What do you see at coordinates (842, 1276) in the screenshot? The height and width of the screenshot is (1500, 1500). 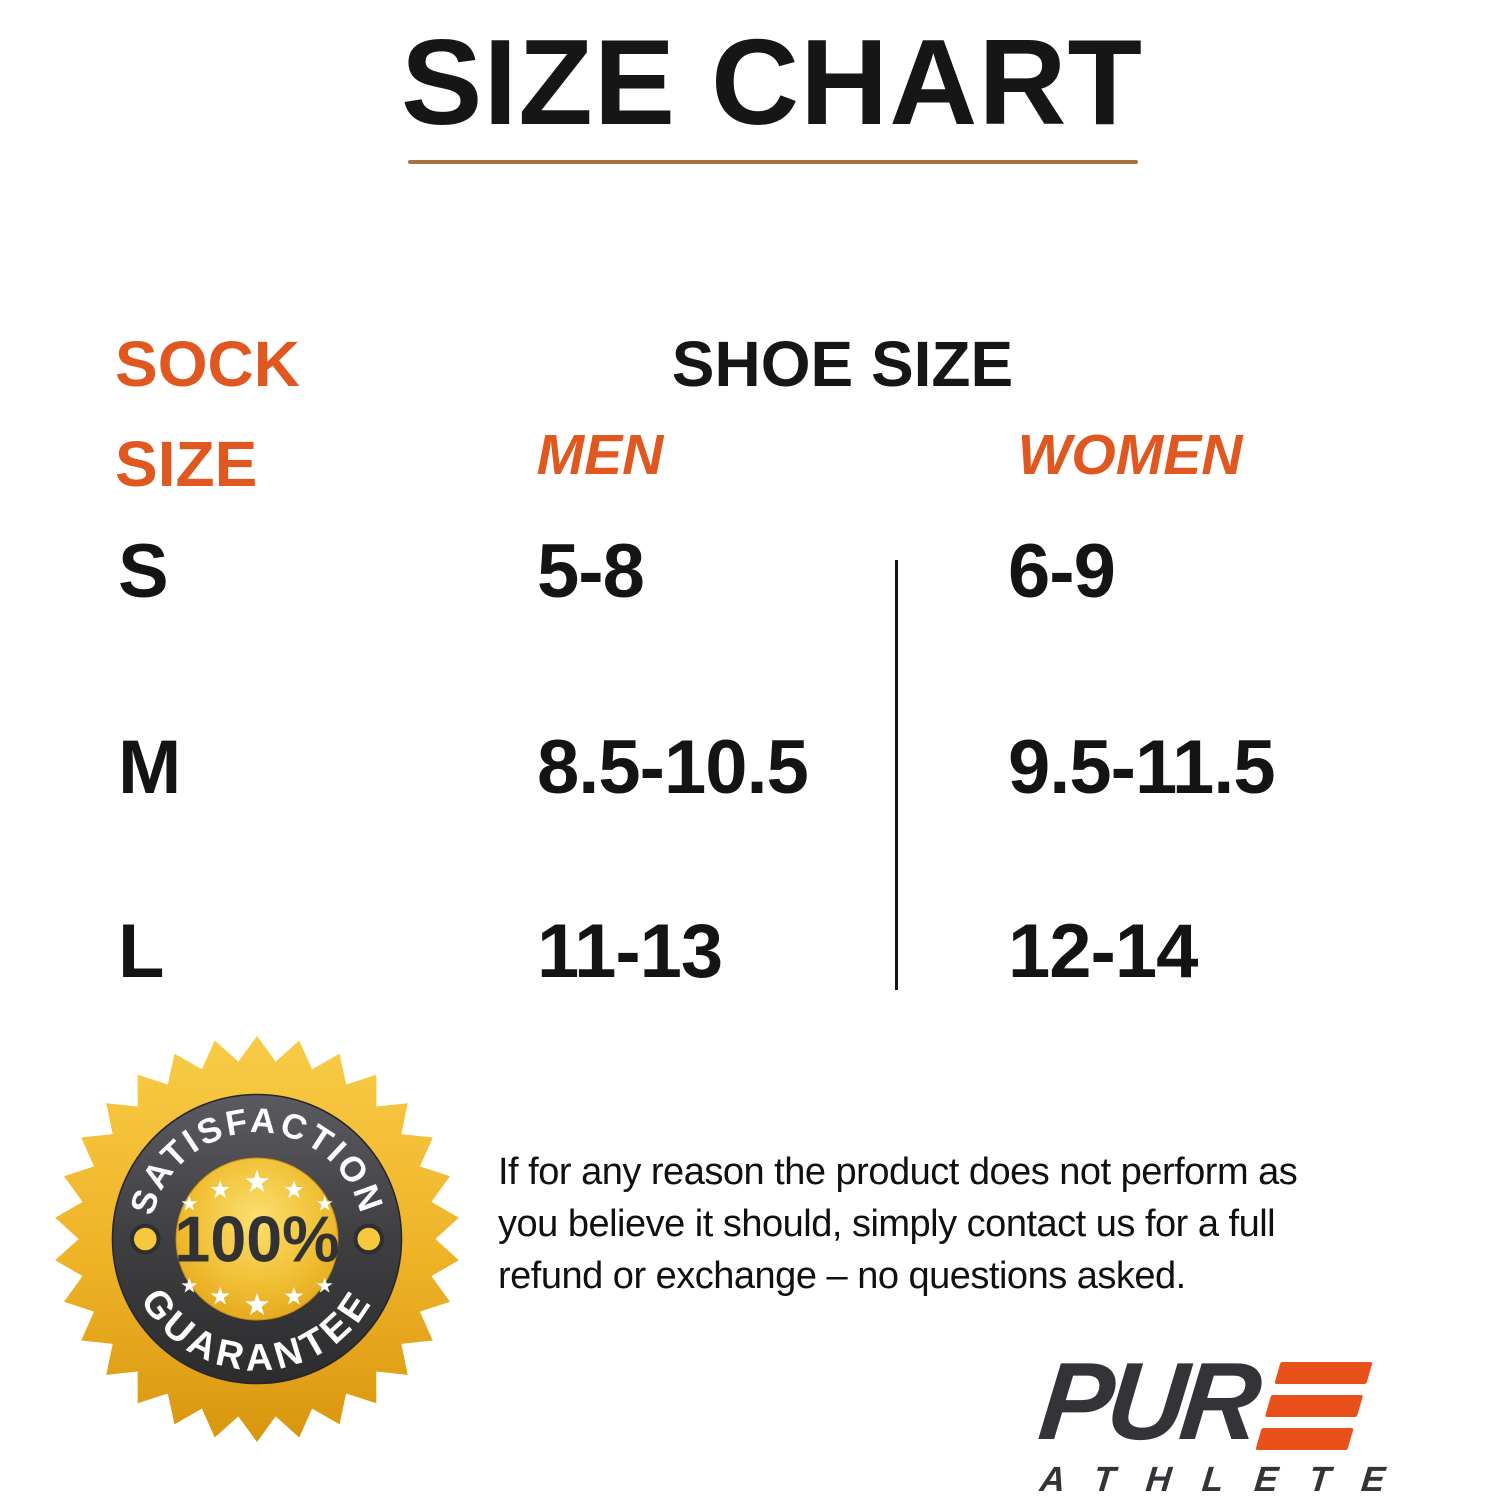 I see `guarantee-line-3: refund or exchange – no questions asked.` at bounding box center [842, 1276].